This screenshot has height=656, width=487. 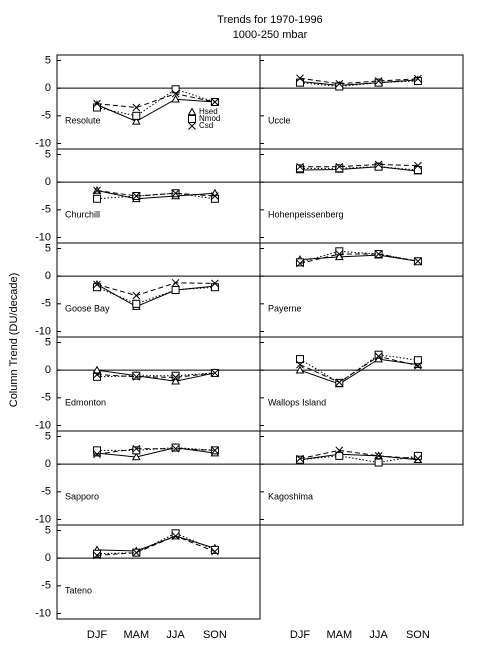 I want to click on station-label: Payerne, so click(x=285, y=308).